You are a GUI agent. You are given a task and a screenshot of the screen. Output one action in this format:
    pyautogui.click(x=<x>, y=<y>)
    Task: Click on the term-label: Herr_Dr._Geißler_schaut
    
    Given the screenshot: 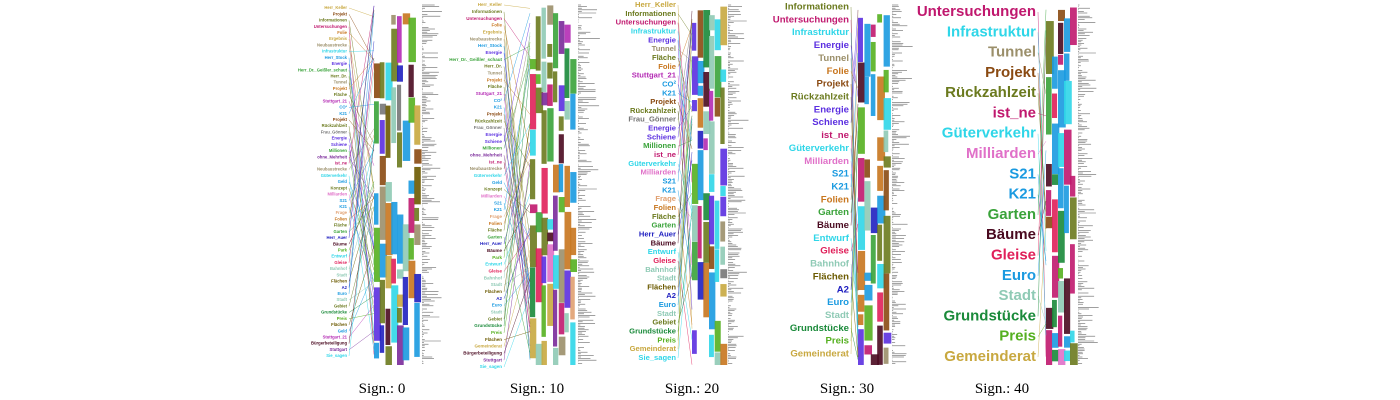 What is the action you would take?
    pyautogui.click(x=475, y=59)
    